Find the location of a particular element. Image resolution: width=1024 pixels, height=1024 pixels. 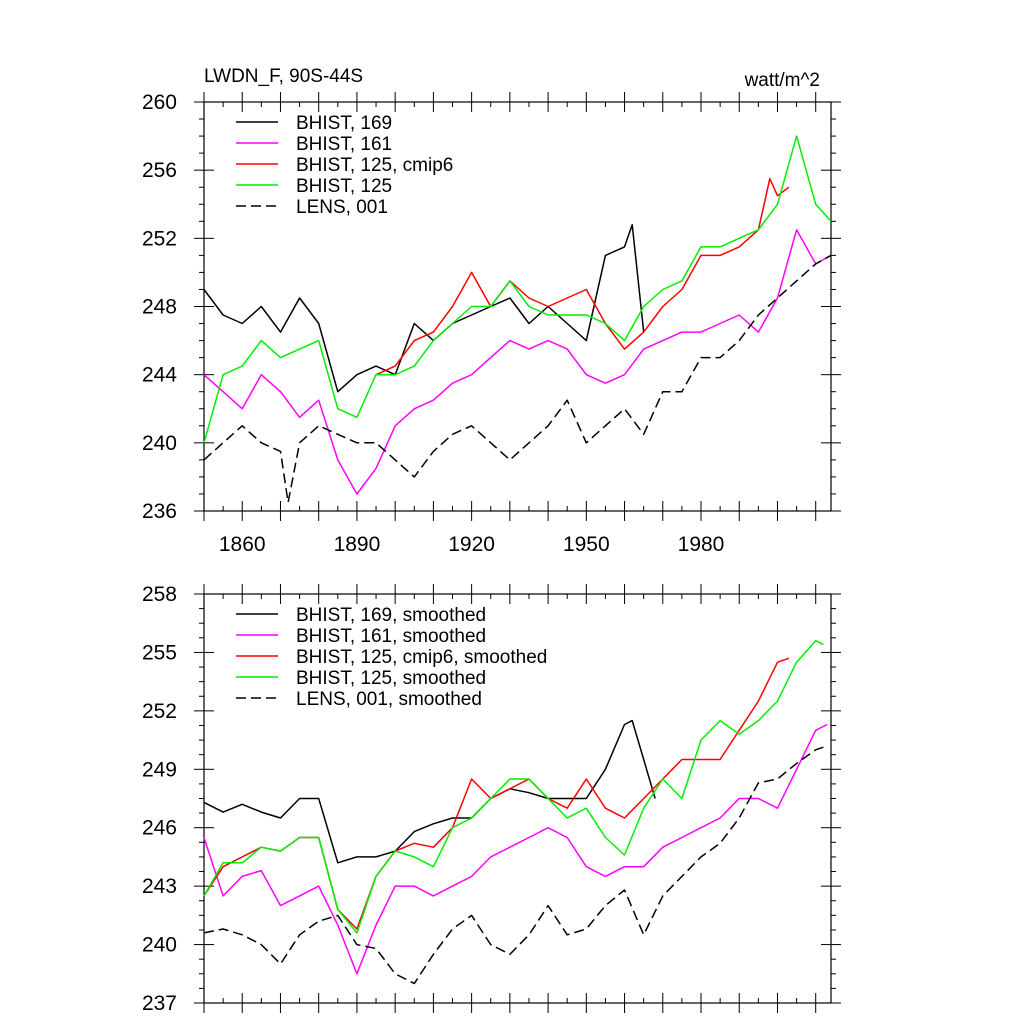

y-tick-label: 237 is located at coordinates (159, 1003).